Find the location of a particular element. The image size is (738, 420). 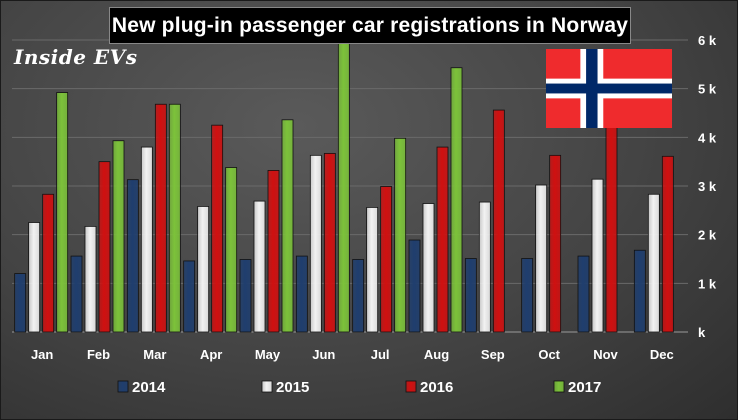

bar-2015-oct is located at coordinates (541, 258).